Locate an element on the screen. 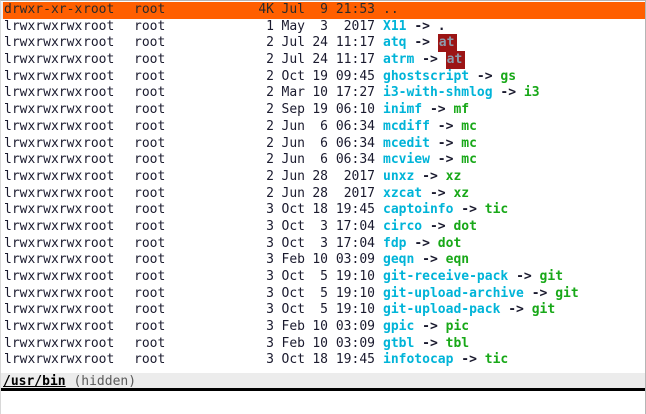 The image size is (646, 414). file-name-cell: ghostscript -> gs is located at coordinates (445, 77).